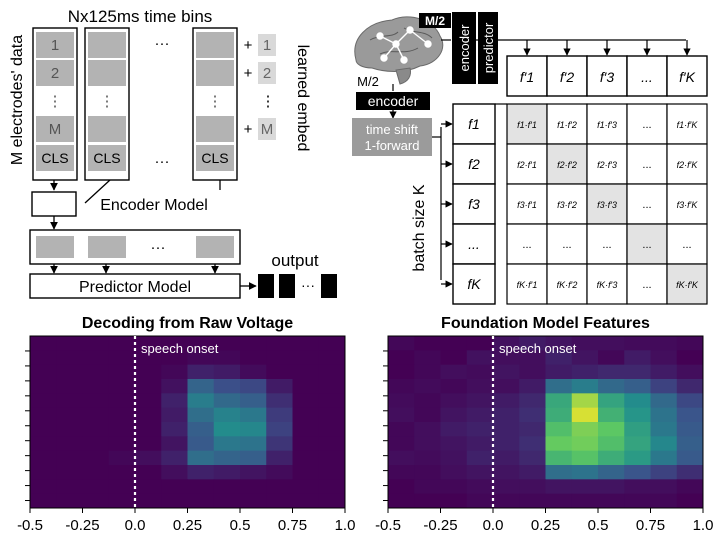 This screenshot has width=718, height=540. What do you see at coordinates (493, 525) in the screenshot?
I see `x-tick-label: 0.0` at bounding box center [493, 525].